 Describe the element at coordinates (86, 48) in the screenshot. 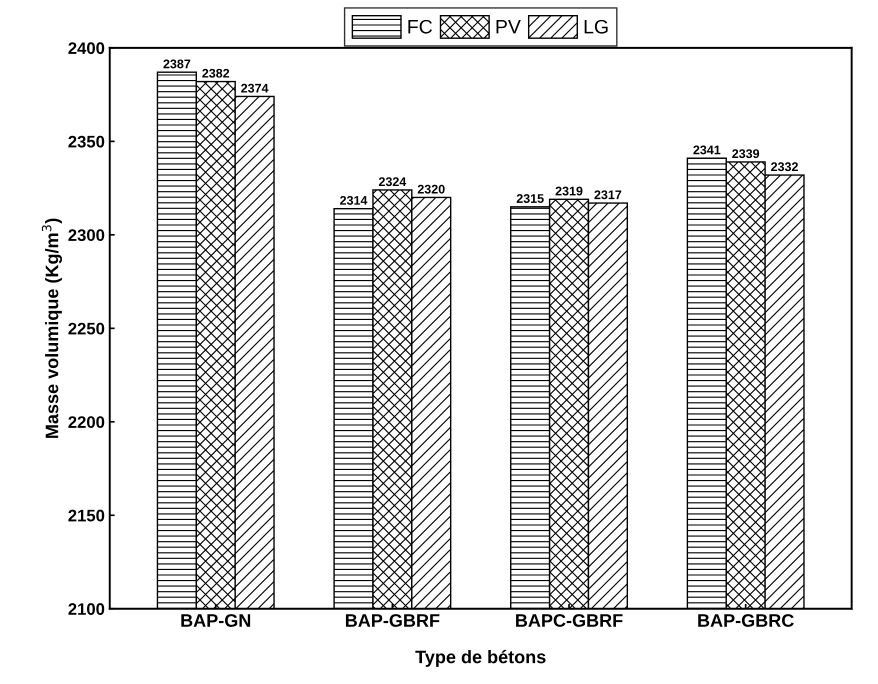

I see `y-tick-label: 2400` at that location.